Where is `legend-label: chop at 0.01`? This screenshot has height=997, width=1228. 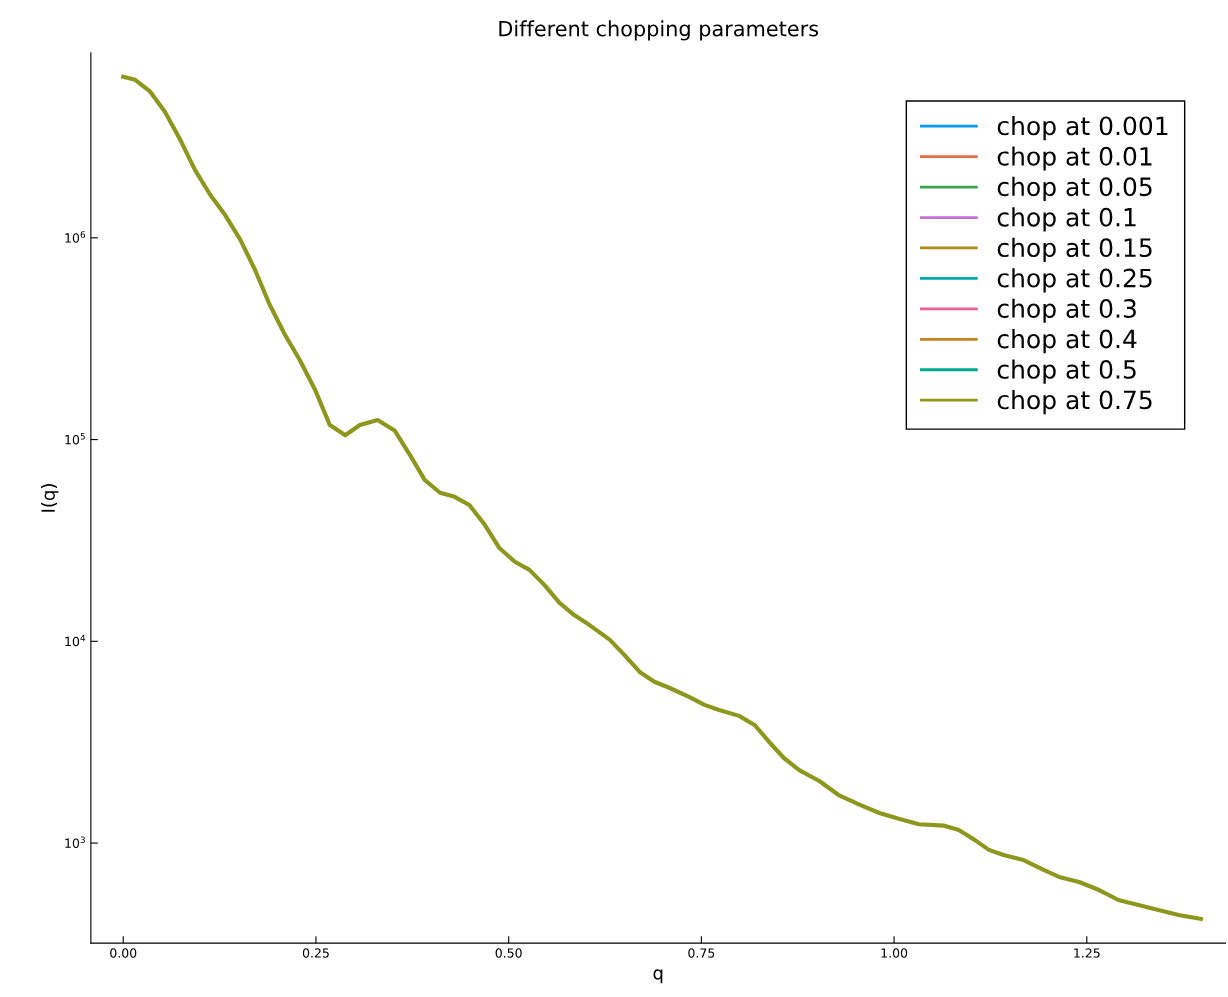 legend-label: chop at 0.01 is located at coordinates (1074, 158).